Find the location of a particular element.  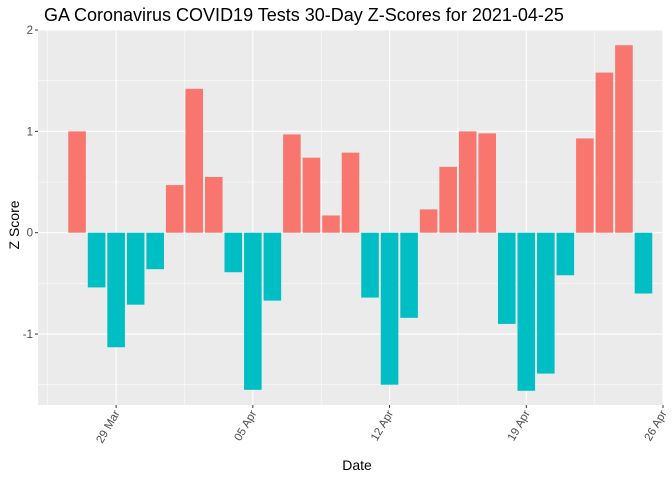

x-tick-label: 29 Mar is located at coordinates (108, 426).